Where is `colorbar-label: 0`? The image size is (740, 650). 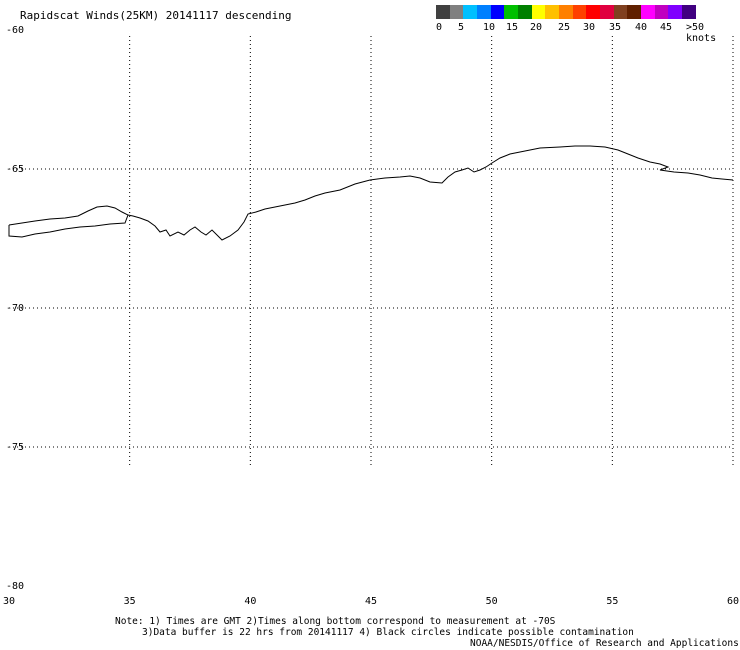
colorbar-label: 0 is located at coordinates (439, 27).